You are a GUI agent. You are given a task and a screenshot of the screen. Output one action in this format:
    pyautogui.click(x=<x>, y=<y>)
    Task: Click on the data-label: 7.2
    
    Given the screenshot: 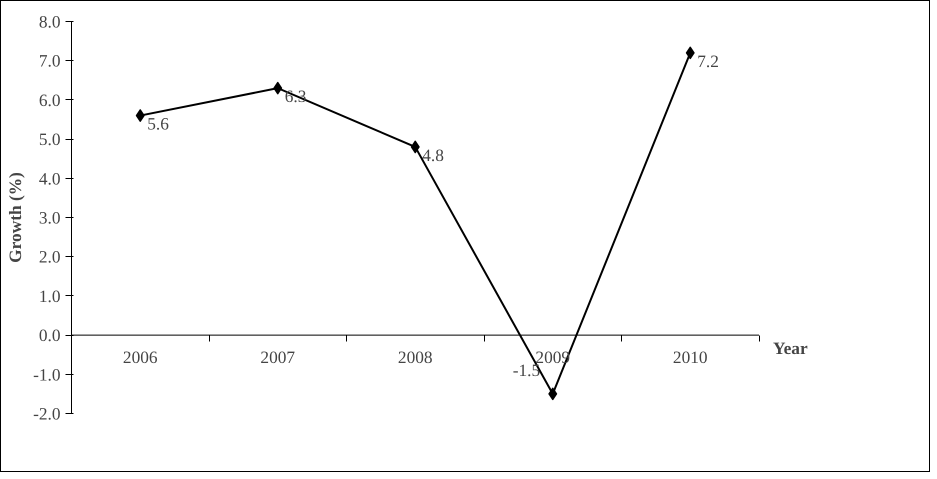 What is the action you would take?
    pyautogui.click(x=708, y=61)
    